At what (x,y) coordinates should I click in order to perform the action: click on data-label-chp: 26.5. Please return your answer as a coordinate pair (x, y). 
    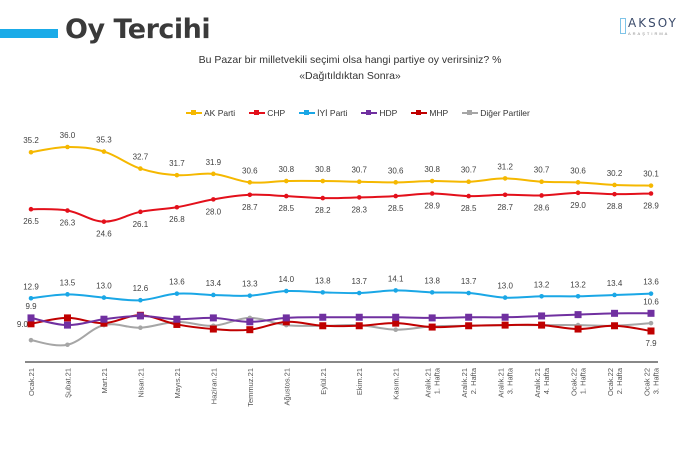
    Looking at the image, I should click on (31, 221).